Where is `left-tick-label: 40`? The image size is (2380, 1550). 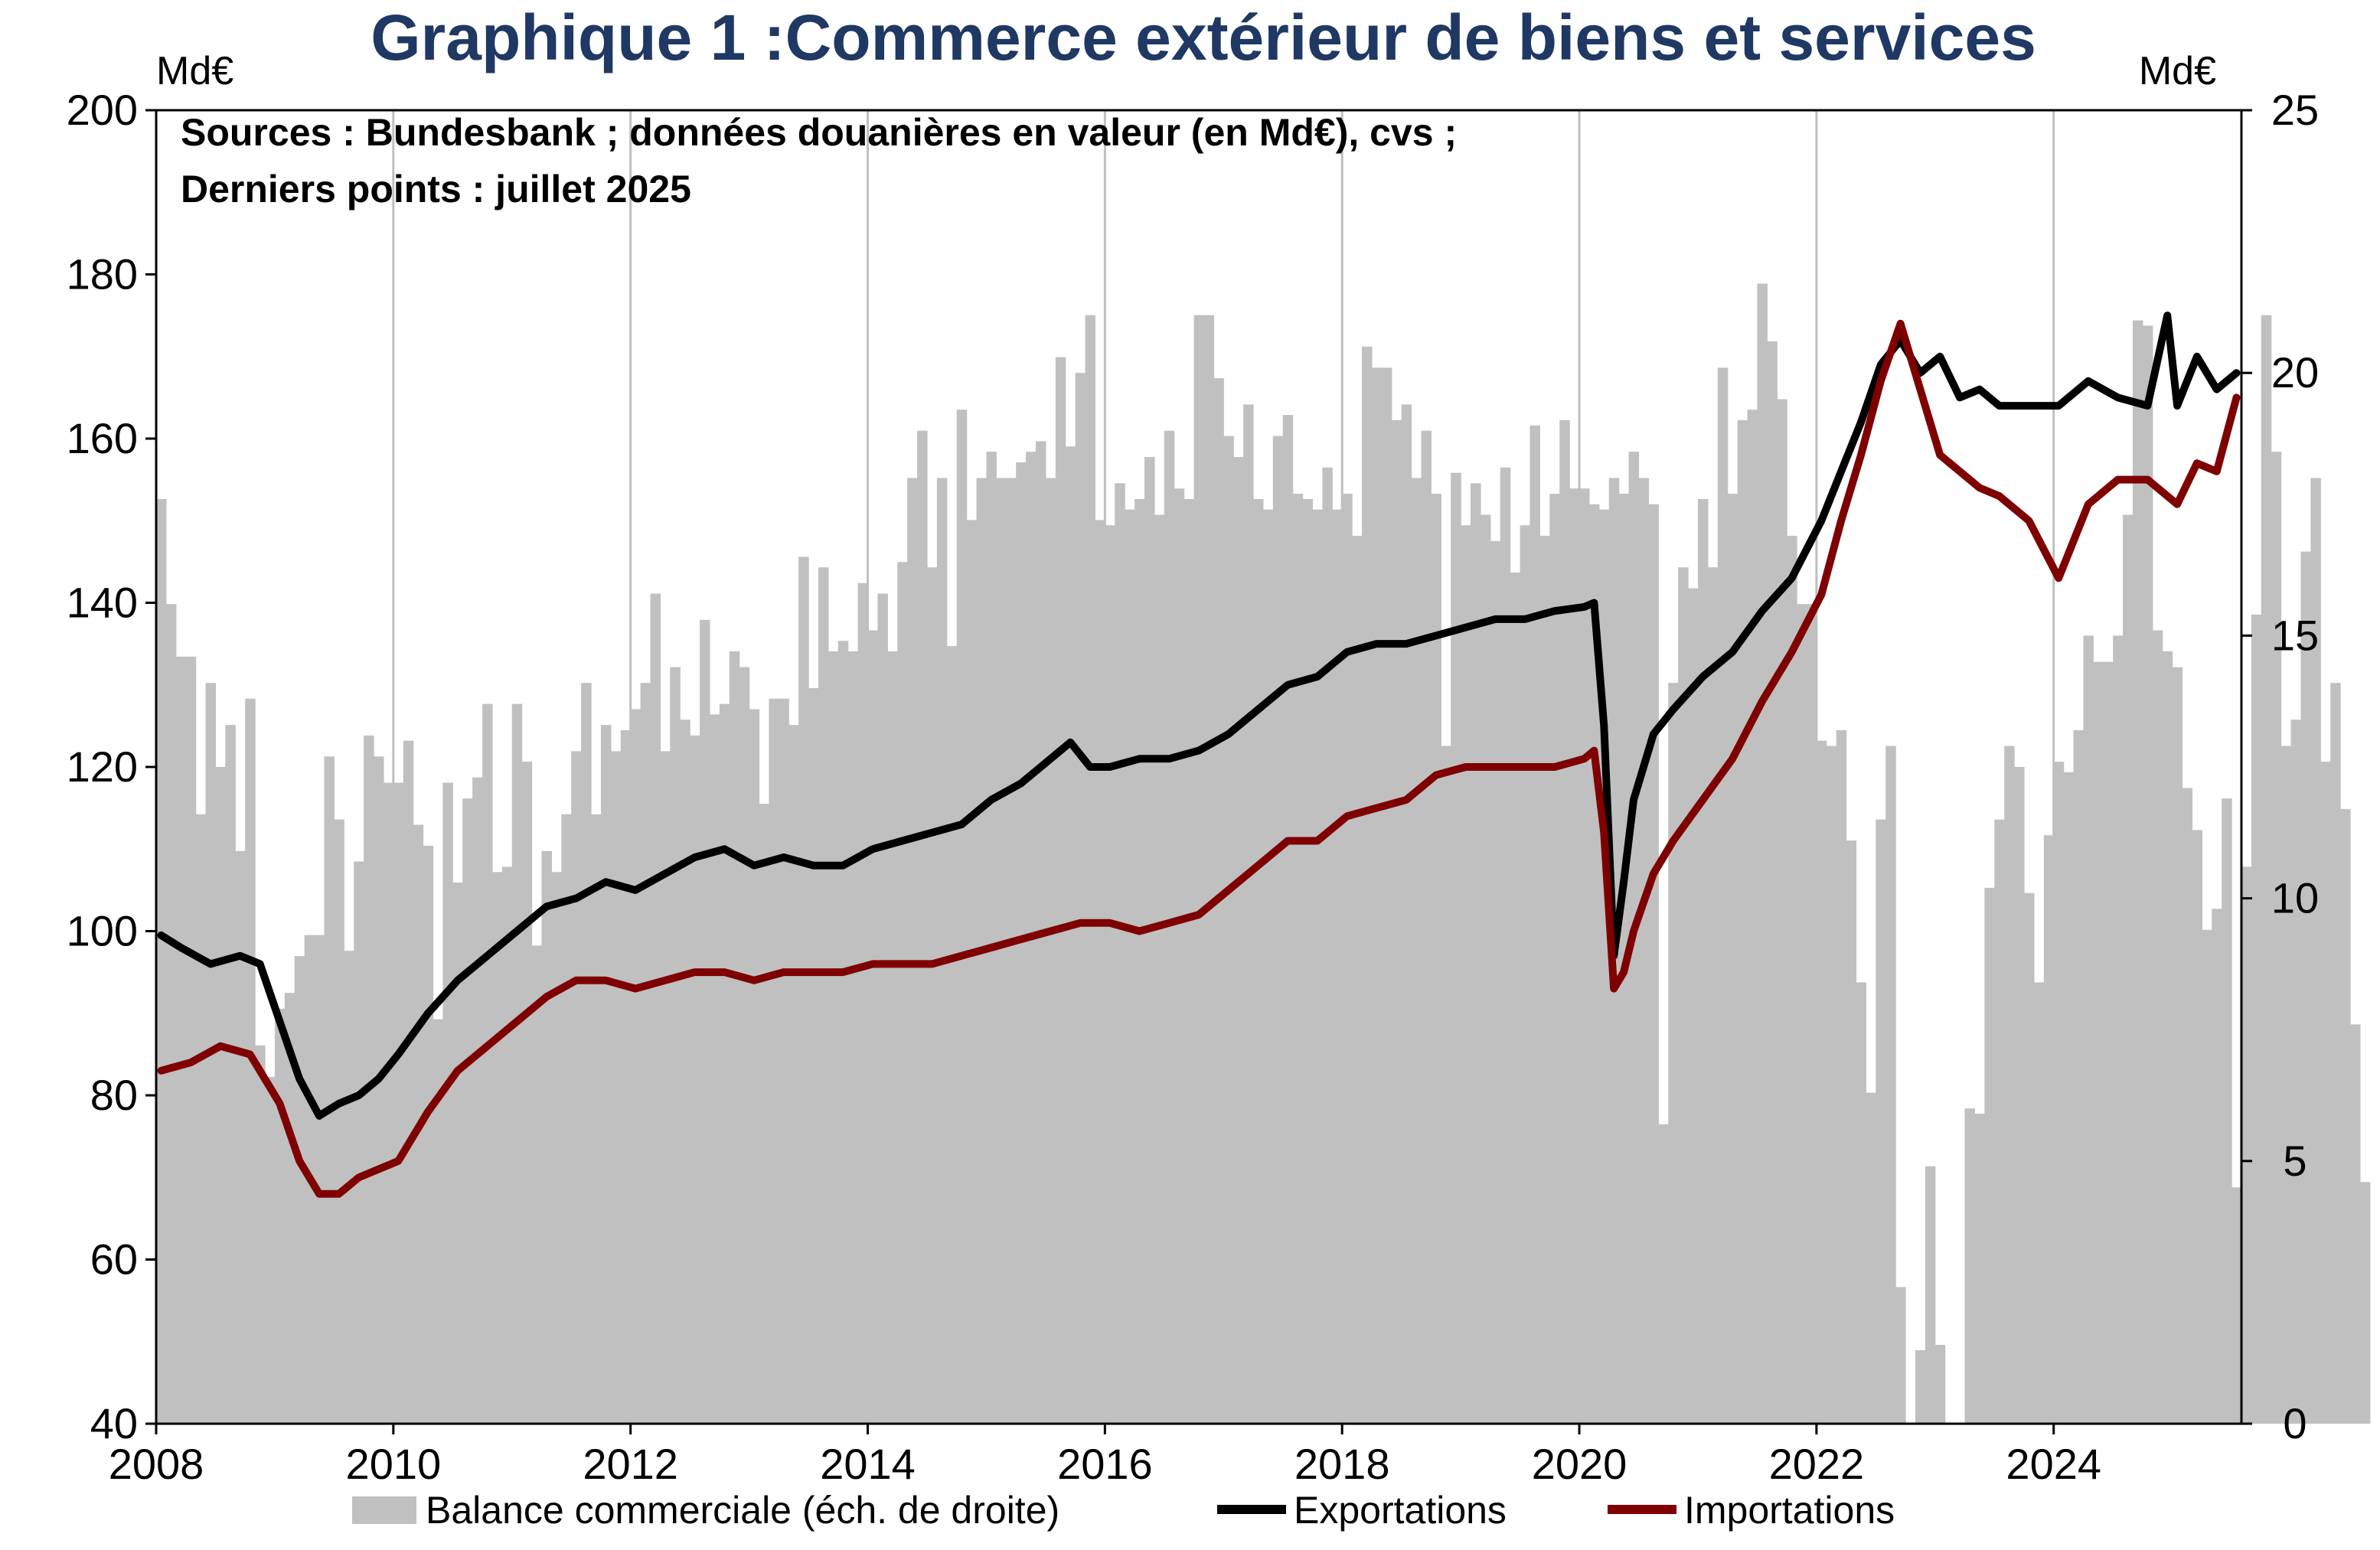
left-tick-label: 40 is located at coordinates (114, 1423).